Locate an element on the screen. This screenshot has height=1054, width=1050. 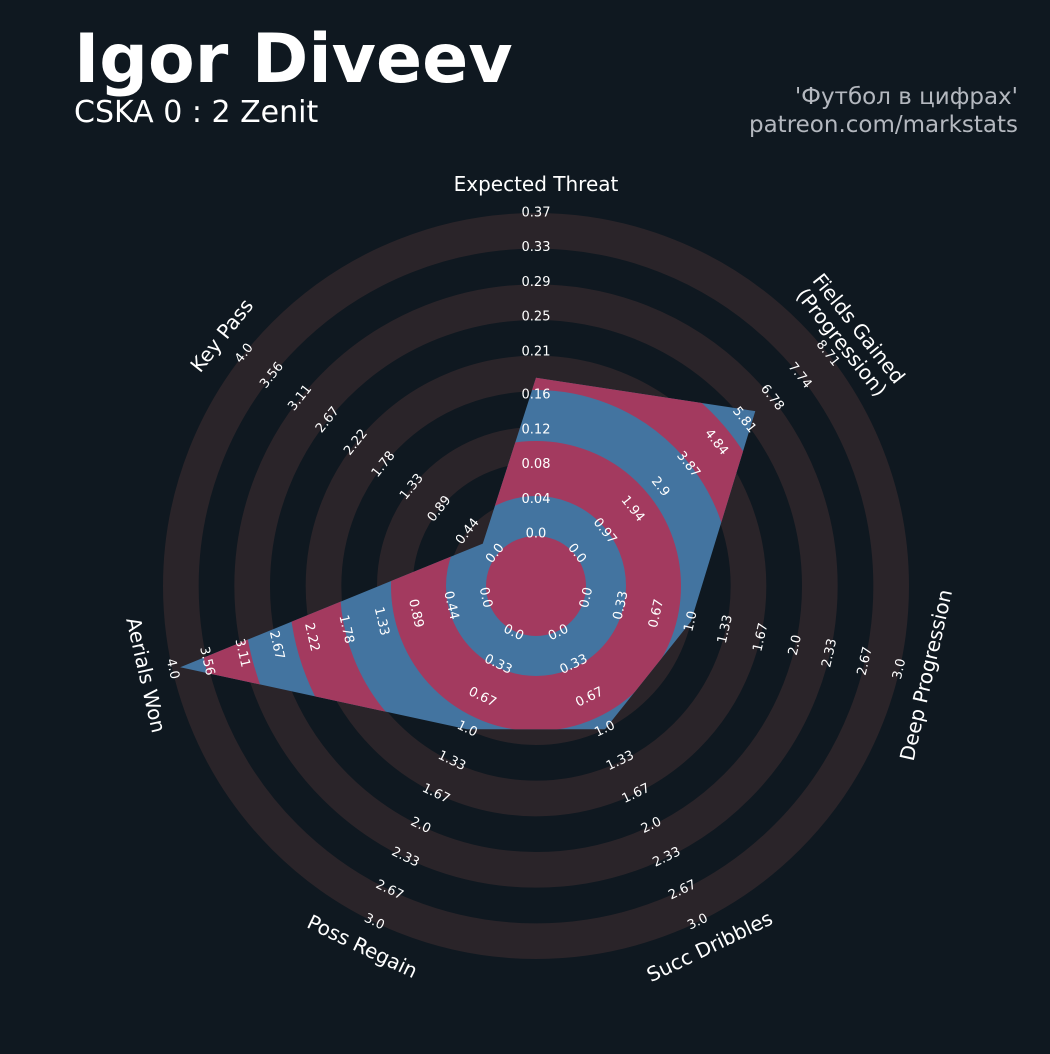
tick-label: 2.22 is located at coordinates (311, 637).